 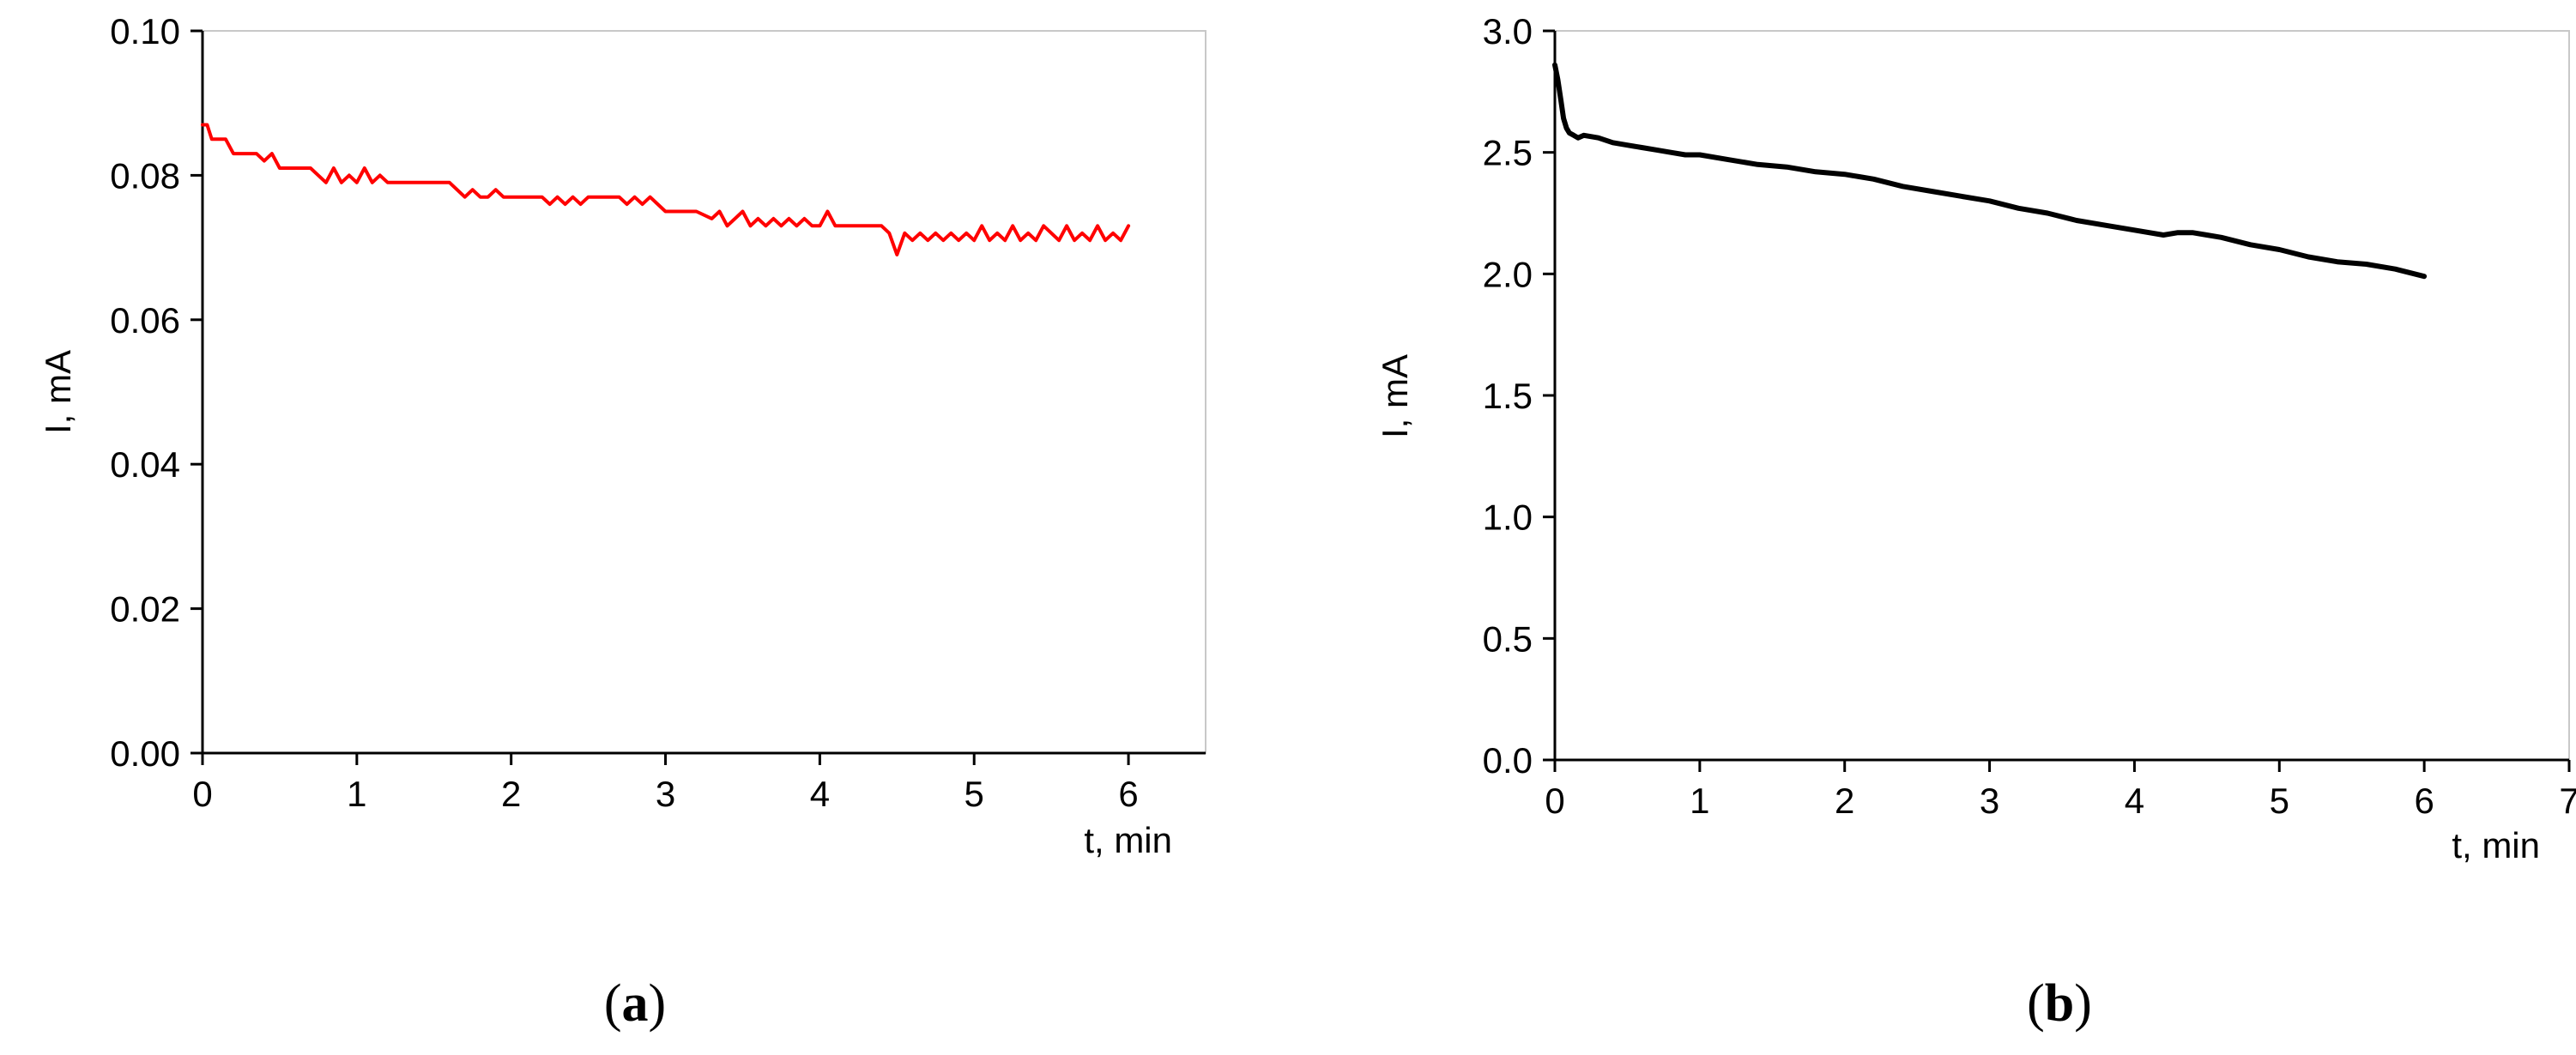 I want to click on series-a, so click(x=666, y=189).